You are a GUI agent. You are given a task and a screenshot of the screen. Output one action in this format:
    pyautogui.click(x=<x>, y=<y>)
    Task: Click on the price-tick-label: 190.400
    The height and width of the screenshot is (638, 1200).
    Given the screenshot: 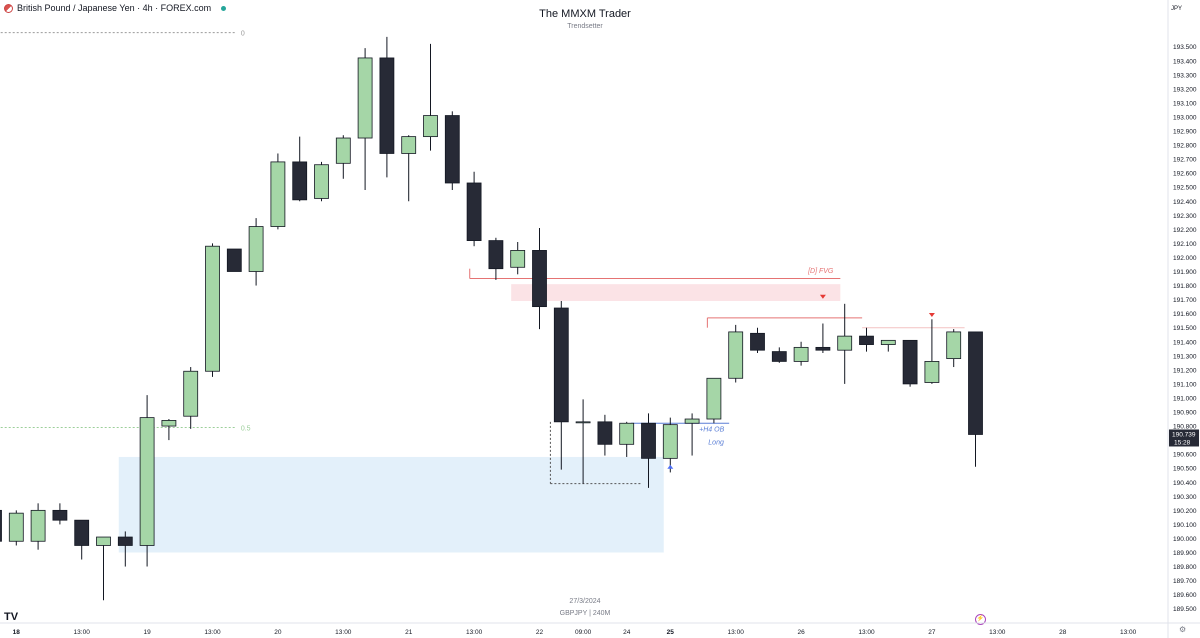 What is the action you would take?
    pyautogui.click(x=1185, y=483)
    